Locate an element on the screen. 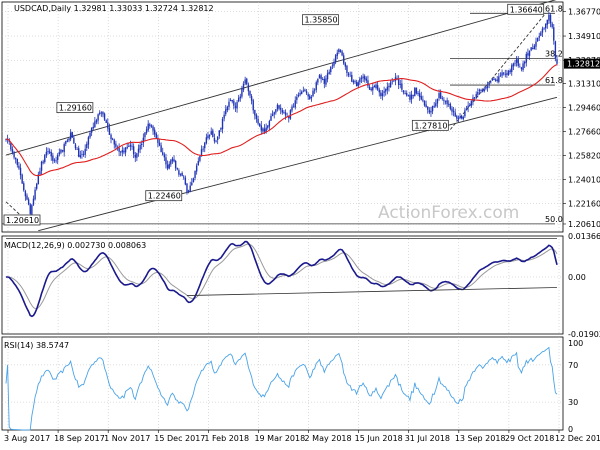 The image size is (600, 450). price-annotation: 1.20610 is located at coordinates (22, 220).